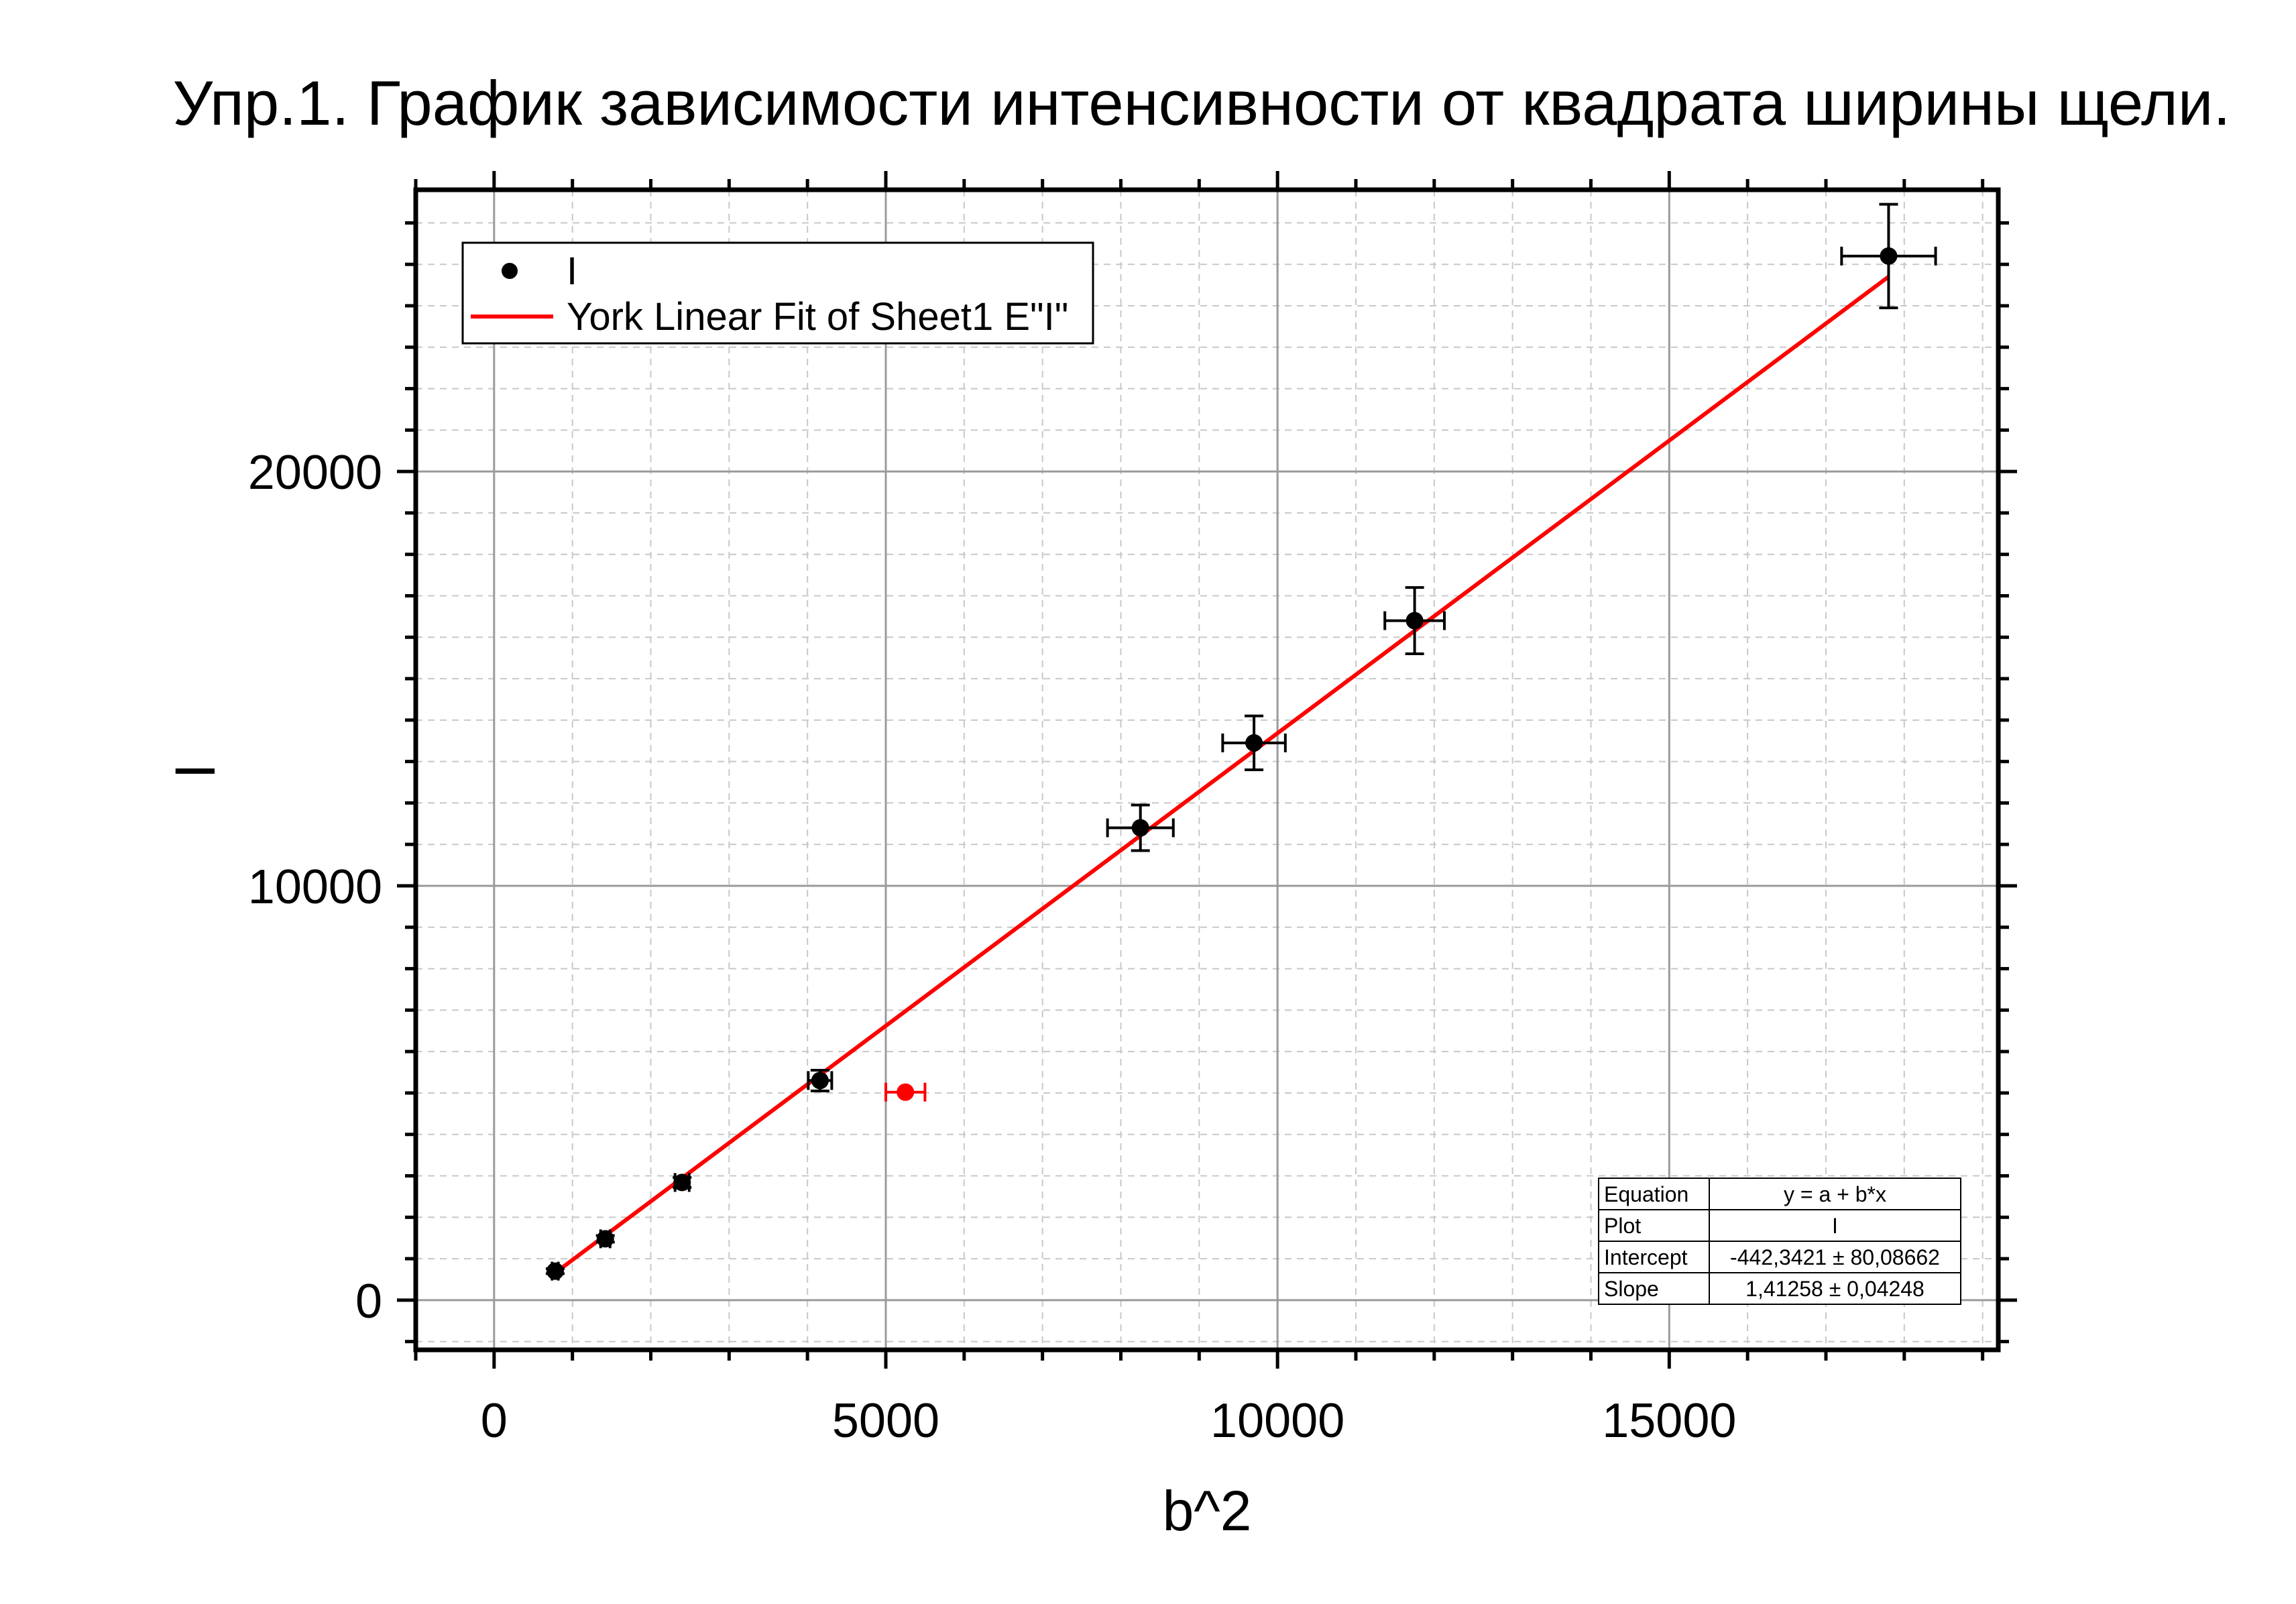  I want to click on y-tick-label: 20000, so click(315, 473).